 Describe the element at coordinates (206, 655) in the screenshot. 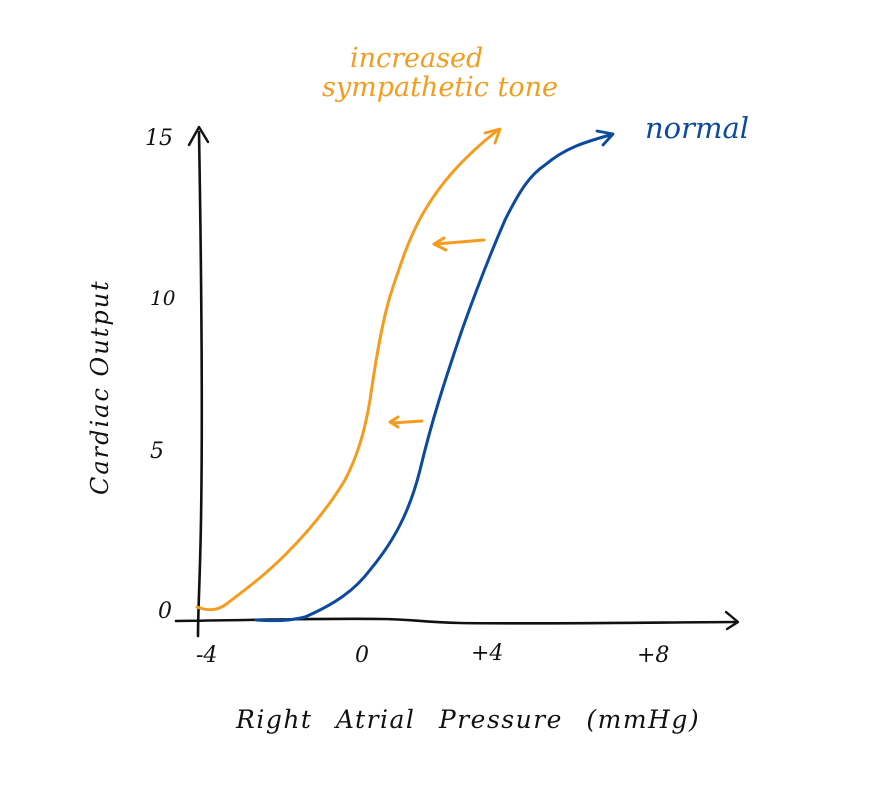

I see `x-tick-label: -4` at that location.